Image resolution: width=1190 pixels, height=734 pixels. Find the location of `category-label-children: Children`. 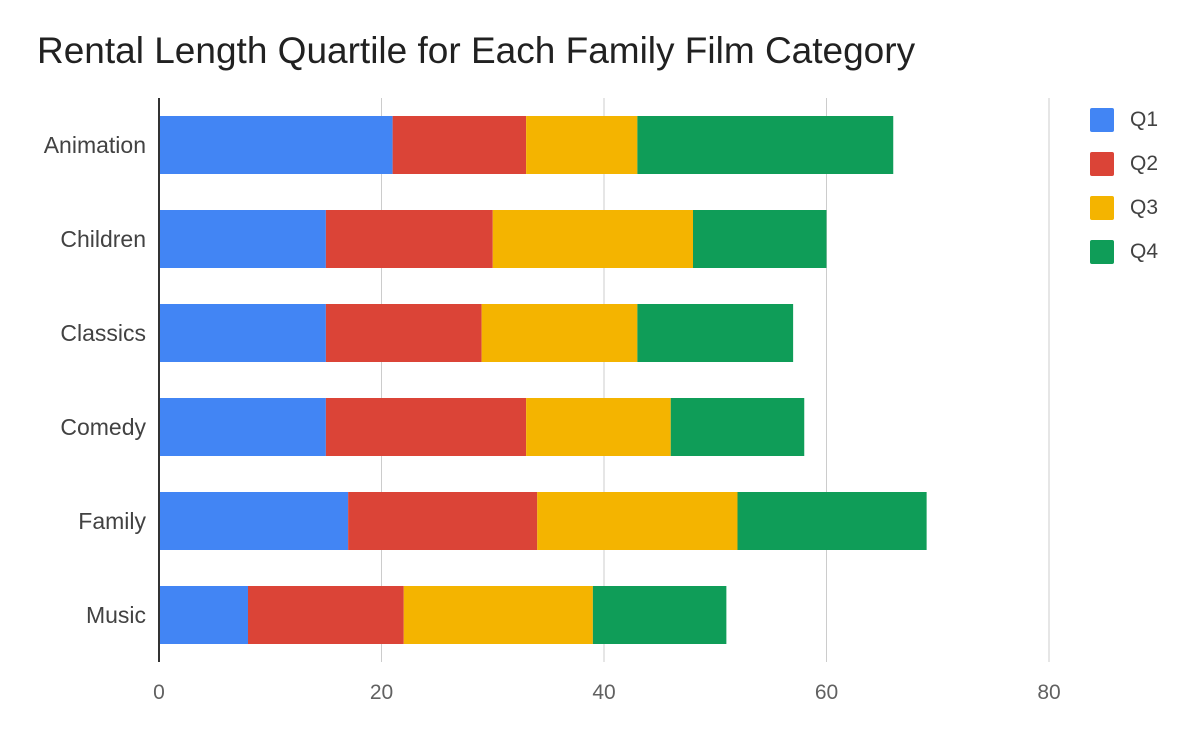

category-label-children: Children is located at coordinates (103, 239).